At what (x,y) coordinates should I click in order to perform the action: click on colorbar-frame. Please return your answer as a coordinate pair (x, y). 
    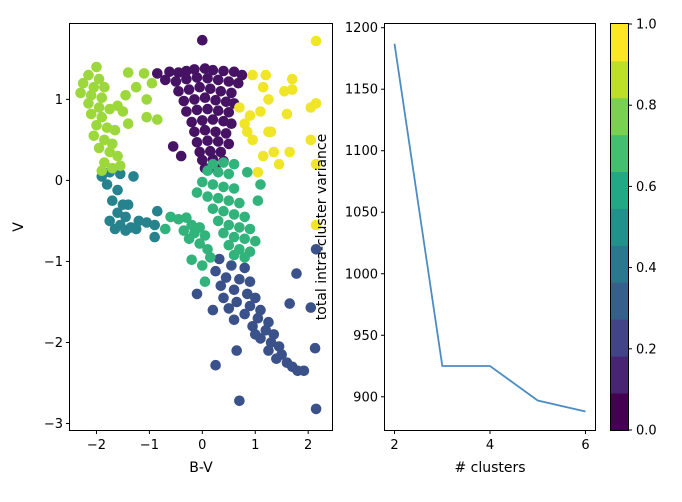
    Looking at the image, I should click on (619, 227).